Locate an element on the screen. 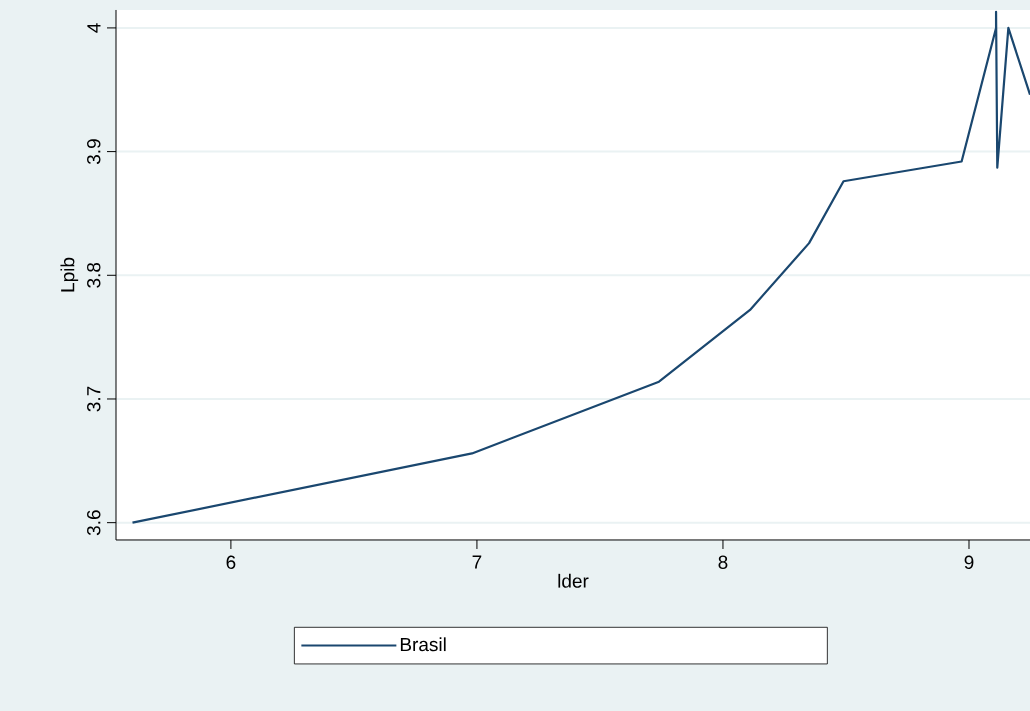  y-axis-title: Lpib is located at coordinates (69, 274).